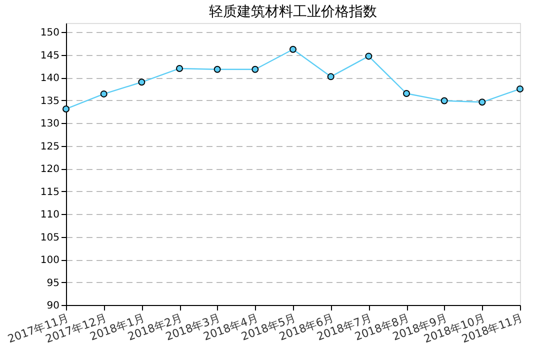  What do you see at coordinates (50, 33) in the screenshot?
I see `y-tick-label: 150` at bounding box center [50, 33].